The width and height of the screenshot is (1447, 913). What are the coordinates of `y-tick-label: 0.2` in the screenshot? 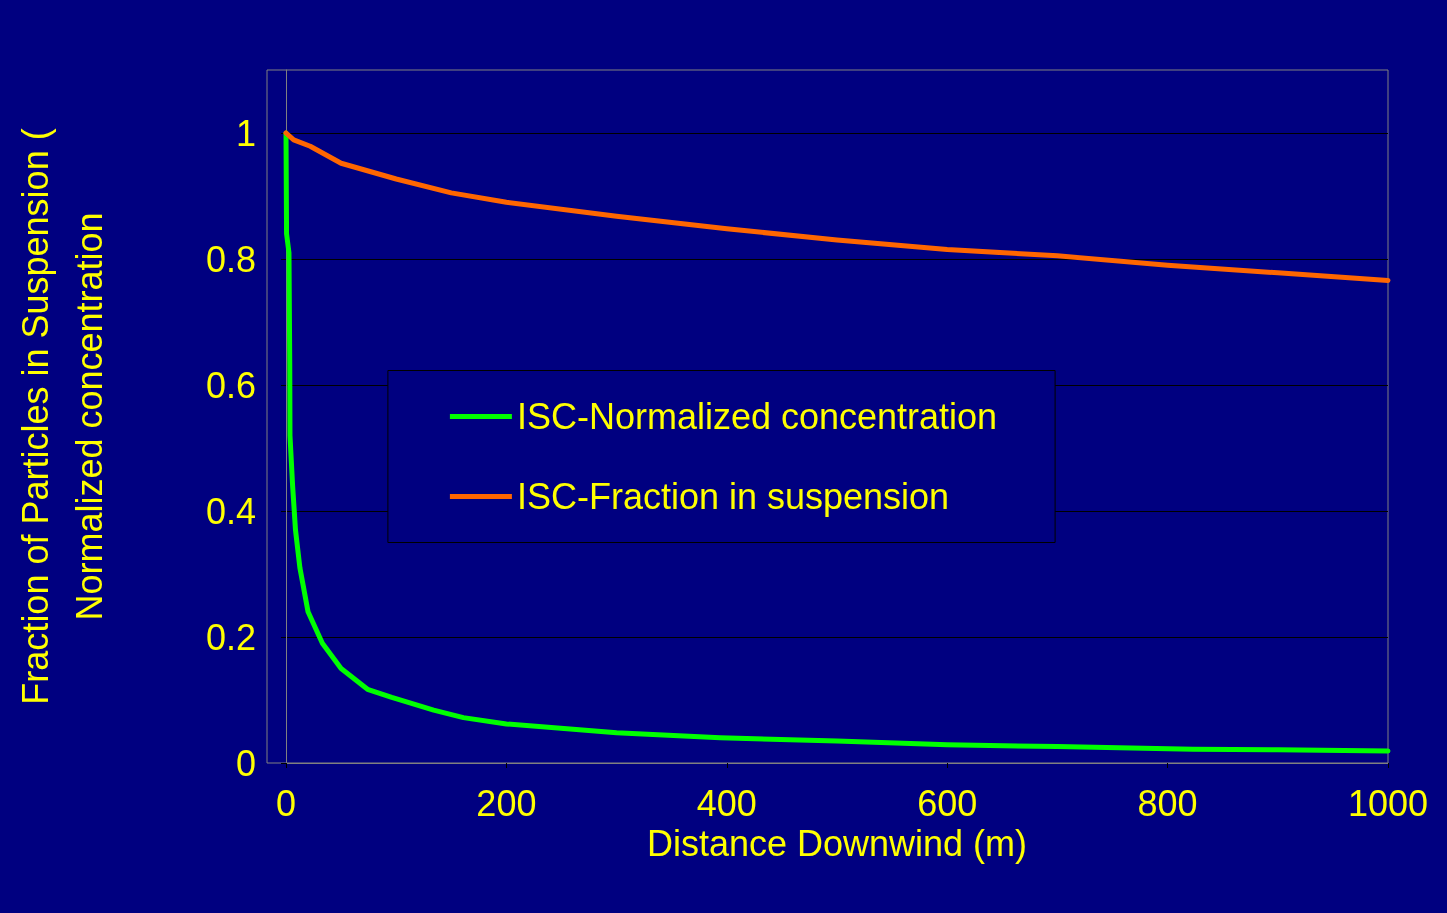 It's located at (230, 637).